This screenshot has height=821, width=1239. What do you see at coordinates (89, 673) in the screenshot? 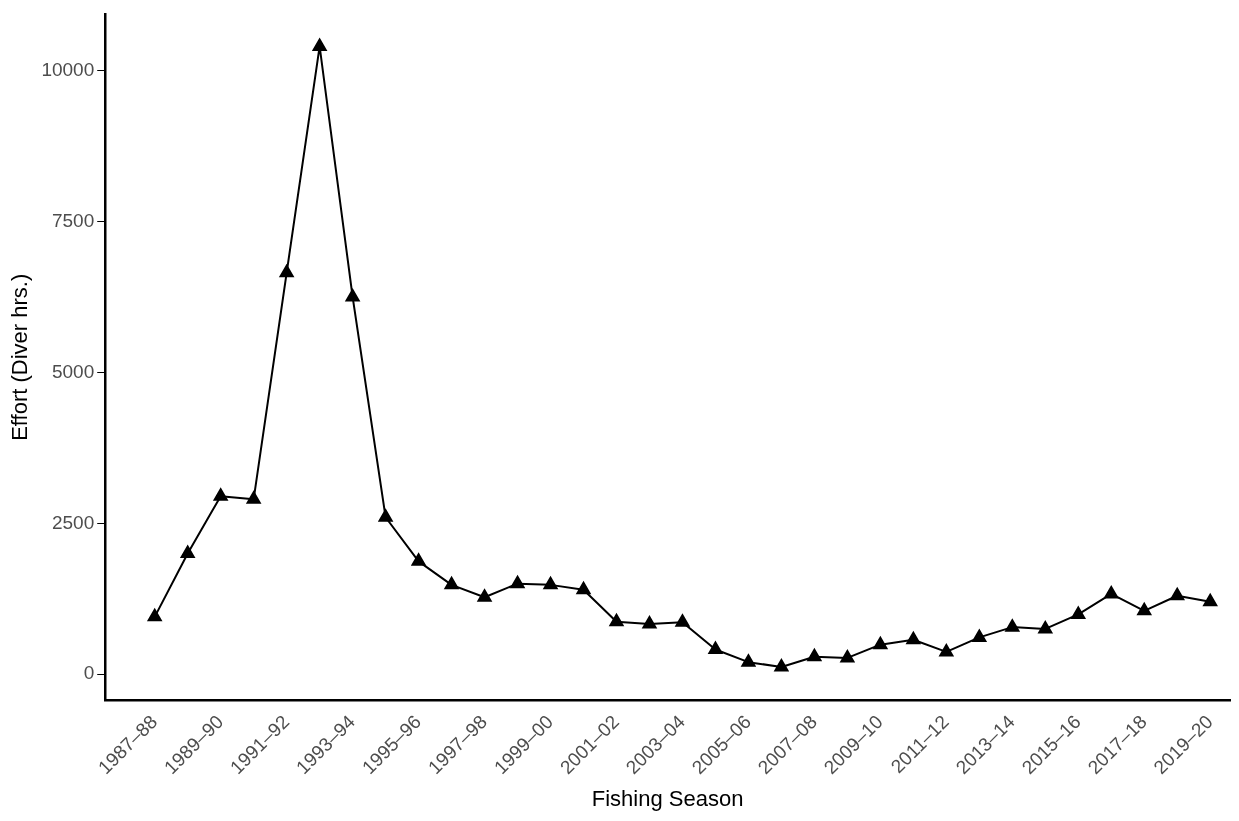
I see `y-tick-label: 0` at bounding box center [89, 673].